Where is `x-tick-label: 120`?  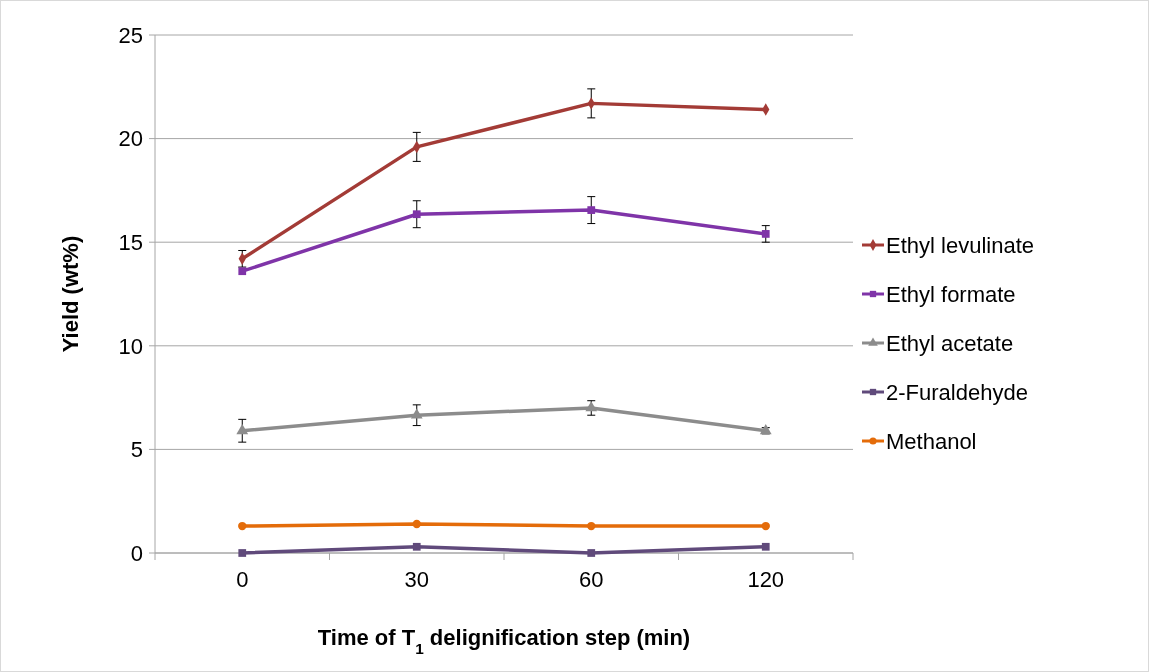 x-tick-label: 120 is located at coordinates (766, 579).